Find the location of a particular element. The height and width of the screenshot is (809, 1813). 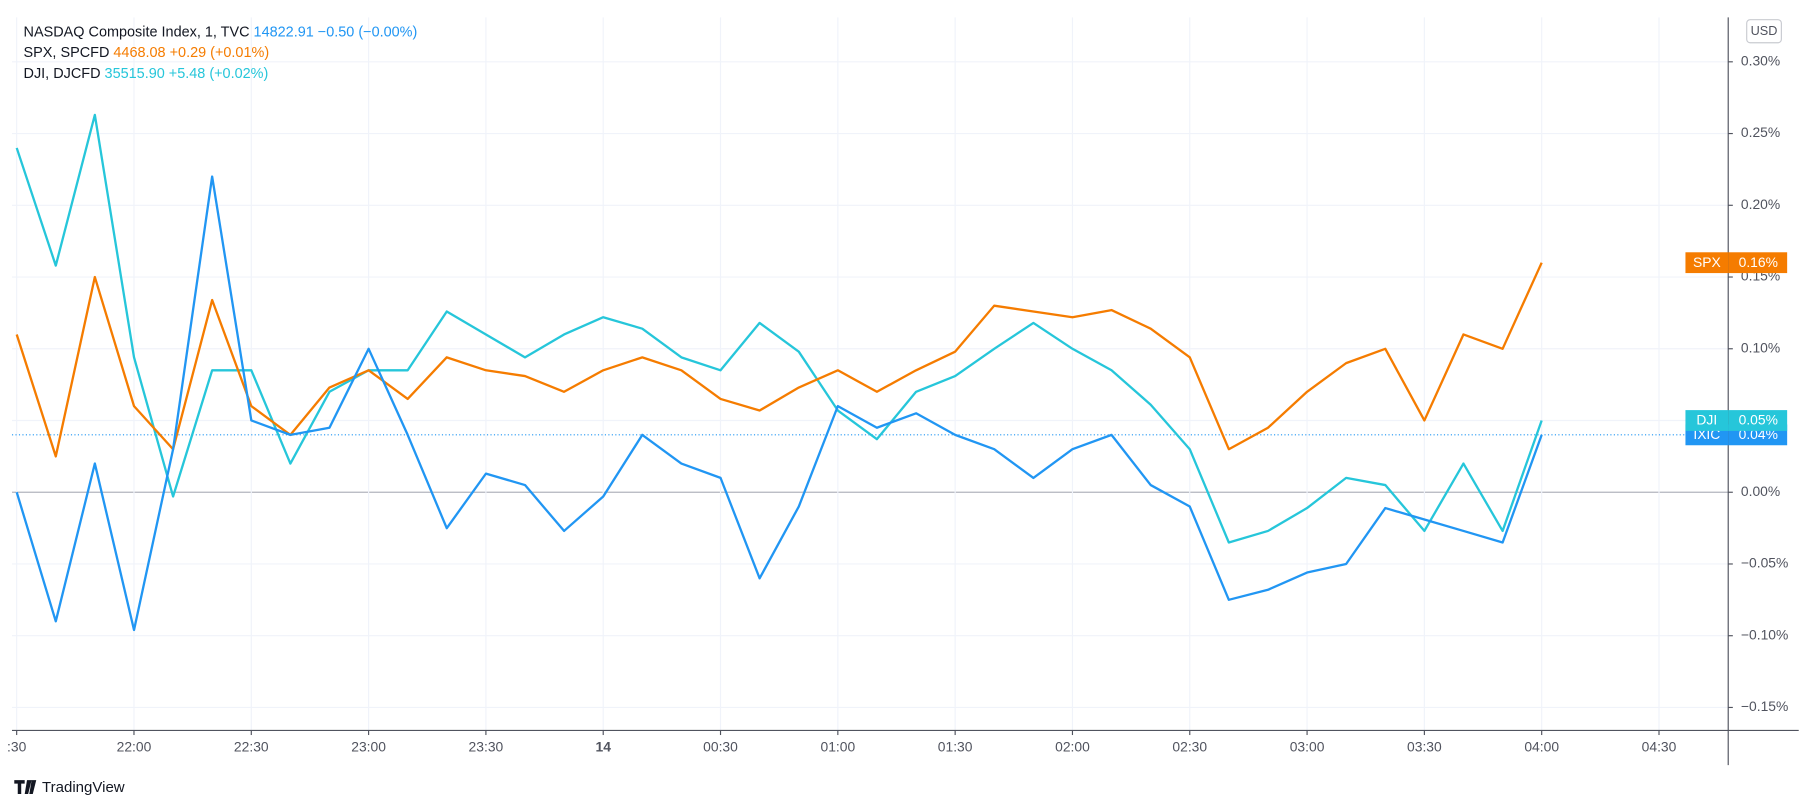

x-tick-label: 04:30 is located at coordinates (1659, 746).